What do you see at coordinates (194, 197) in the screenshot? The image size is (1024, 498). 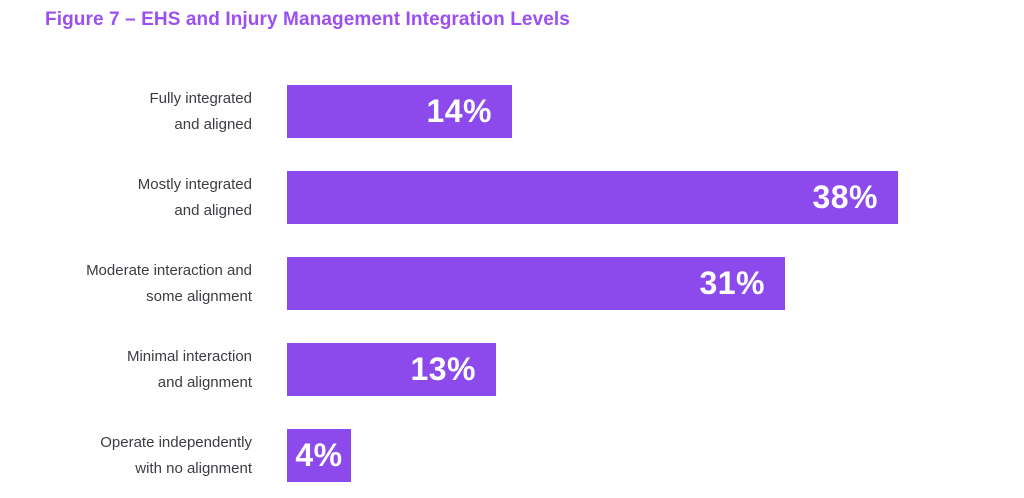 I see `category-label: Mostly integrated and aligned` at bounding box center [194, 197].